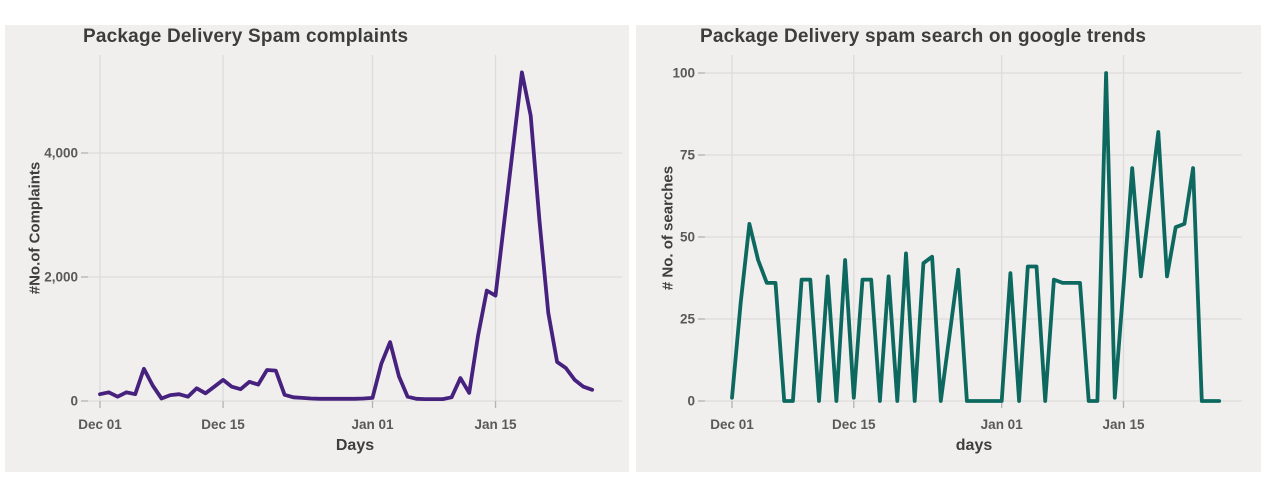 This screenshot has width=1266, height=484. I want to click on y-tick-label: 25, so click(688, 319).